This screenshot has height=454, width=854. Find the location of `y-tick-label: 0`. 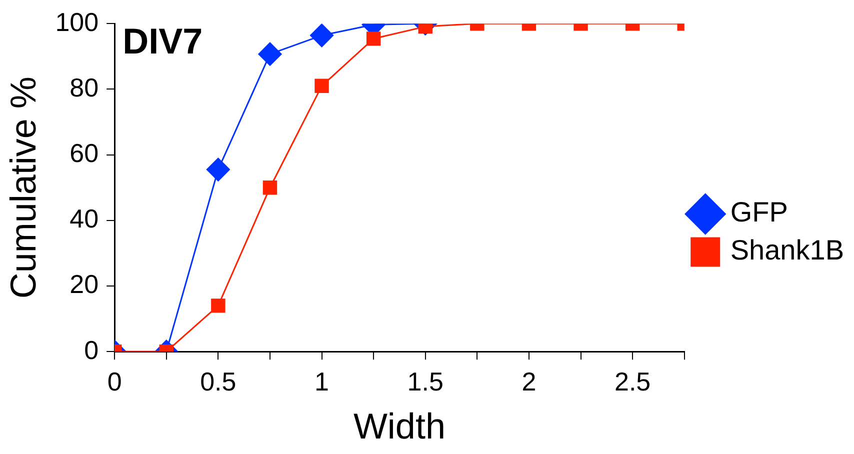

y-tick-label: 0 is located at coordinates (91, 349).